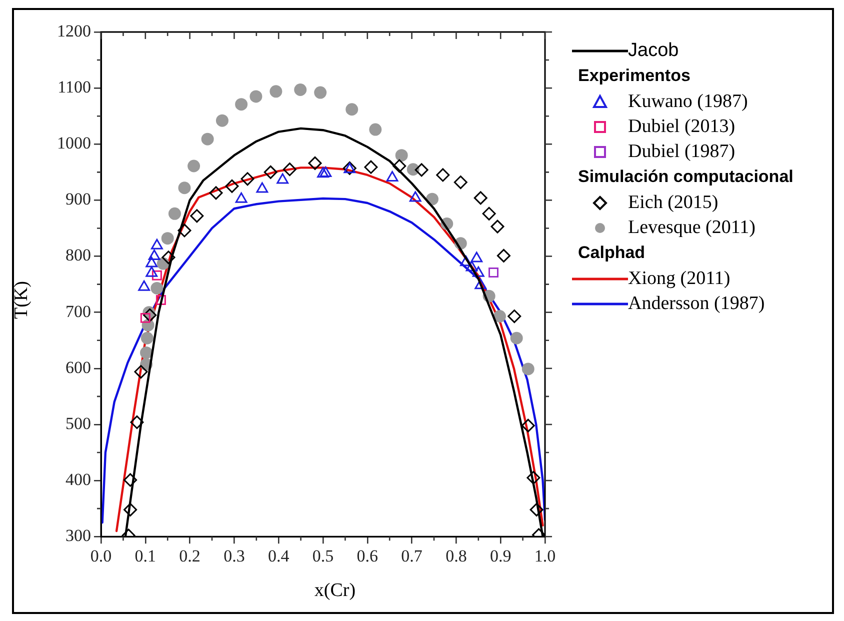  What do you see at coordinates (78, 479) in the screenshot?
I see `y-tick-label: 400` at bounding box center [78, 479].